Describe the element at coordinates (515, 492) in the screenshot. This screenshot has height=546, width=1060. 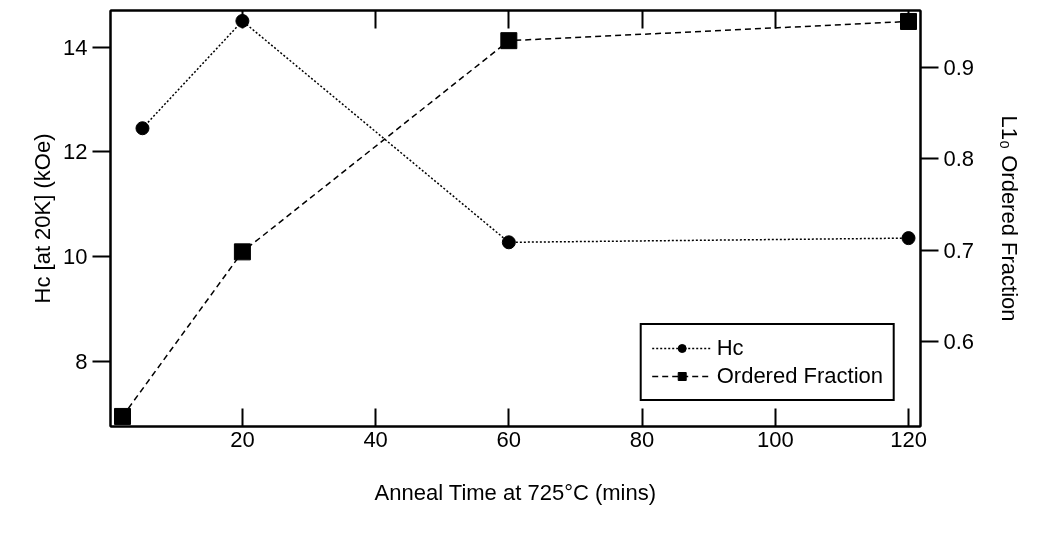
I see `x-axis-title: Anneal Time at 725°C (mins)` at that location.